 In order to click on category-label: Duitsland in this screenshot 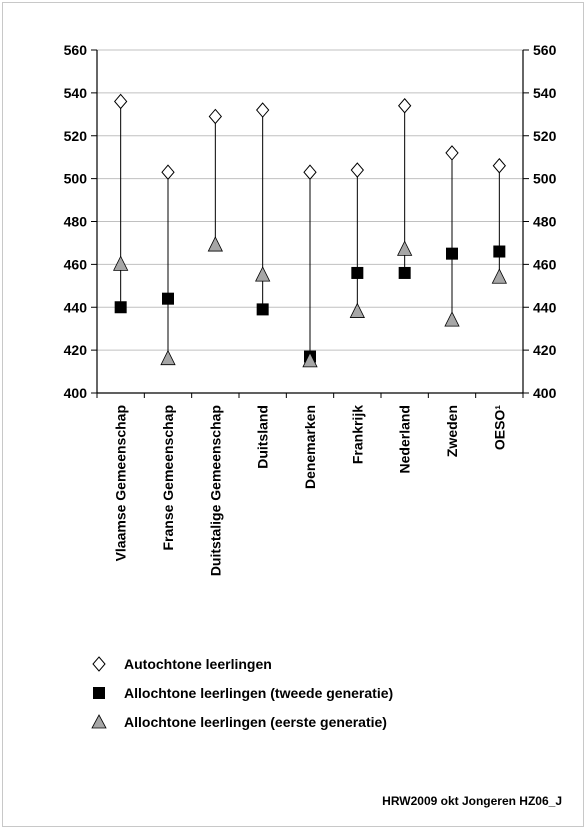, I will do `click(263, 437)`.